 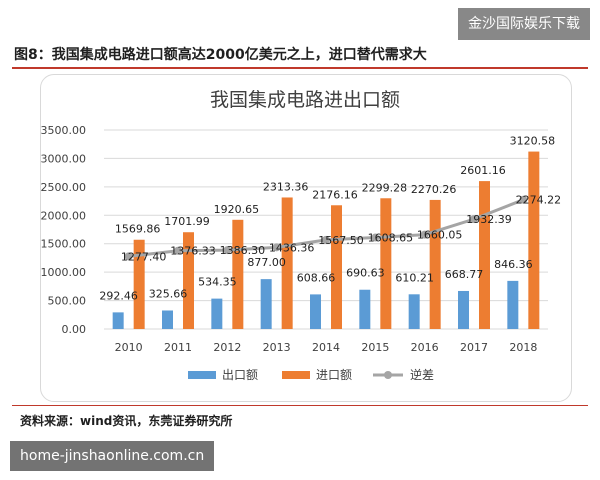 I want to click on watermark-top: 金沙国际娱乐下载, so click(x=524, y=24).